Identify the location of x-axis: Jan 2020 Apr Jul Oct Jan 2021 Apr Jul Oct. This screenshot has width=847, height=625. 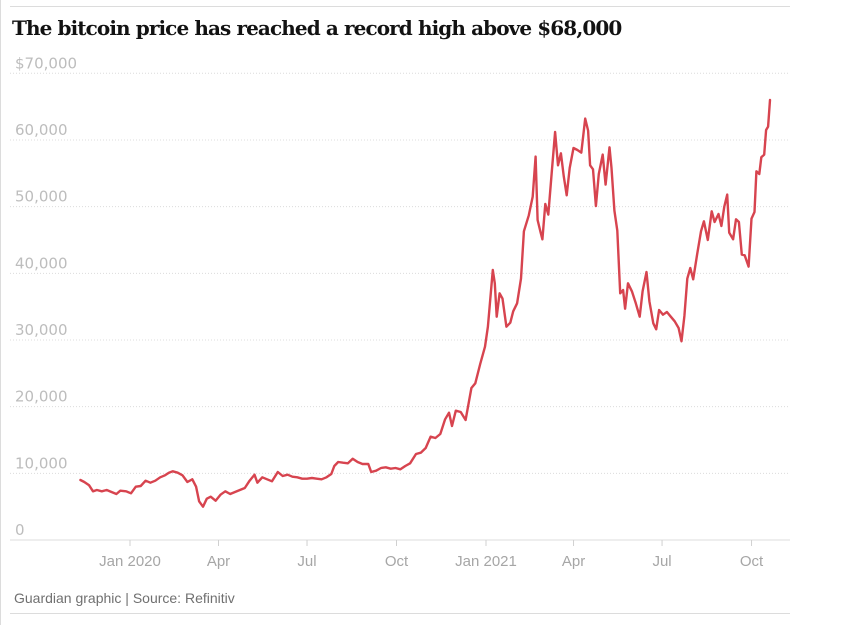
(431, 555).